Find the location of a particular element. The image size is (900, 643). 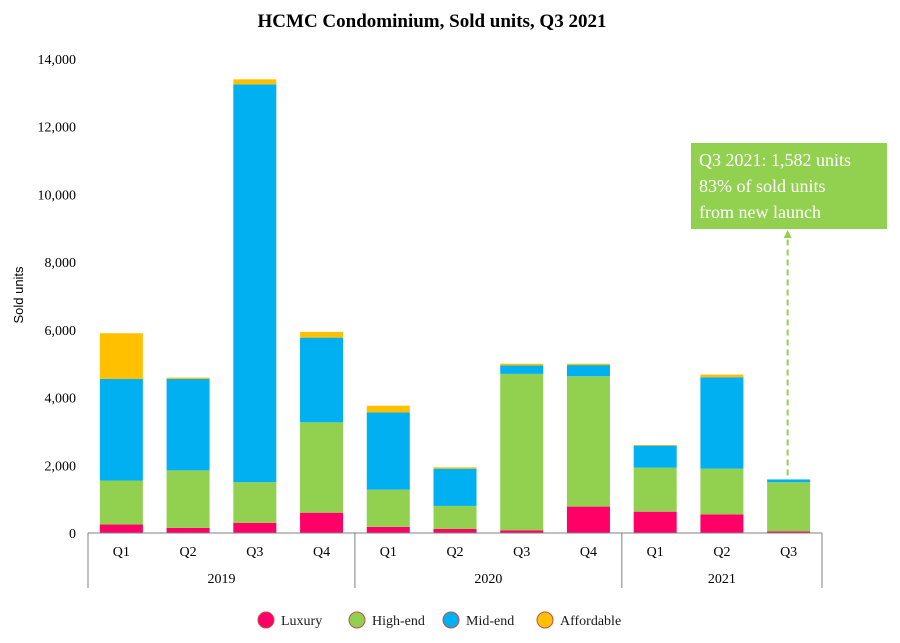

y-ticks: 0 2,000 4,000 6,000 8,000 10,000 12,000 14,000 is located at coordinates (57, 297).